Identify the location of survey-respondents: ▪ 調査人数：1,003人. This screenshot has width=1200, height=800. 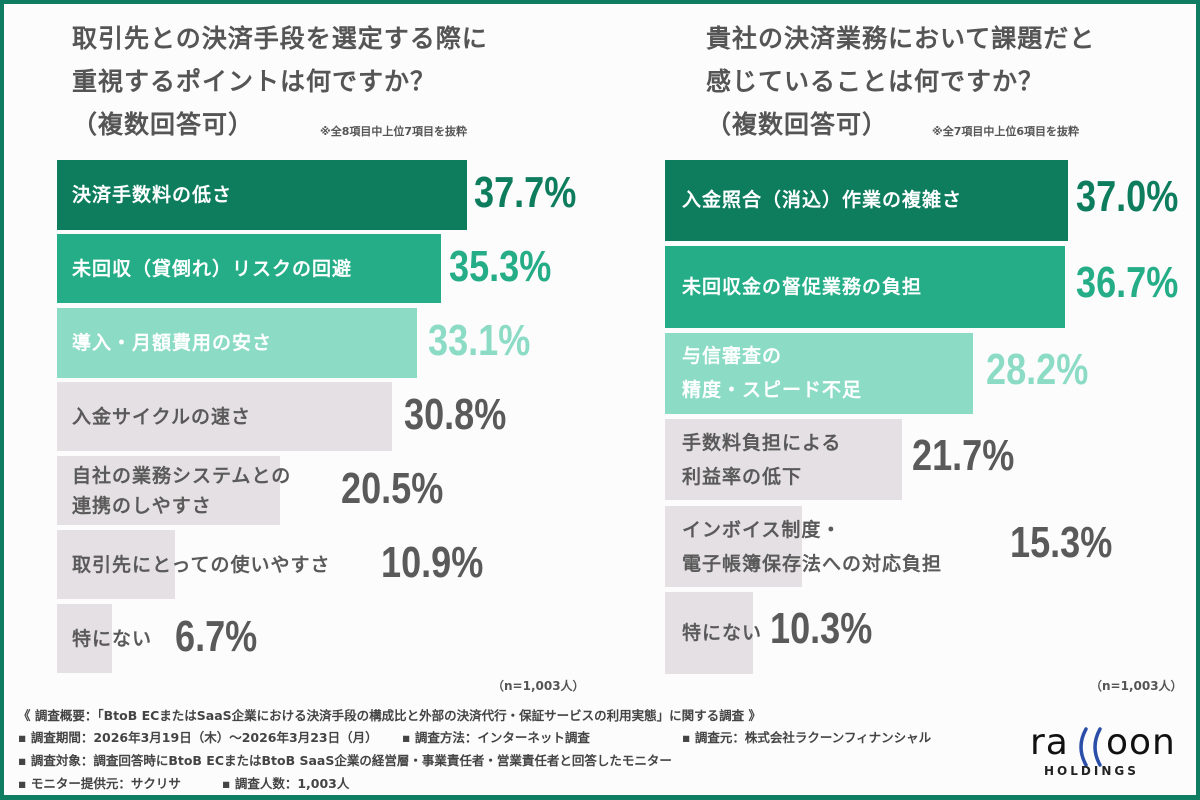
(286, 783).